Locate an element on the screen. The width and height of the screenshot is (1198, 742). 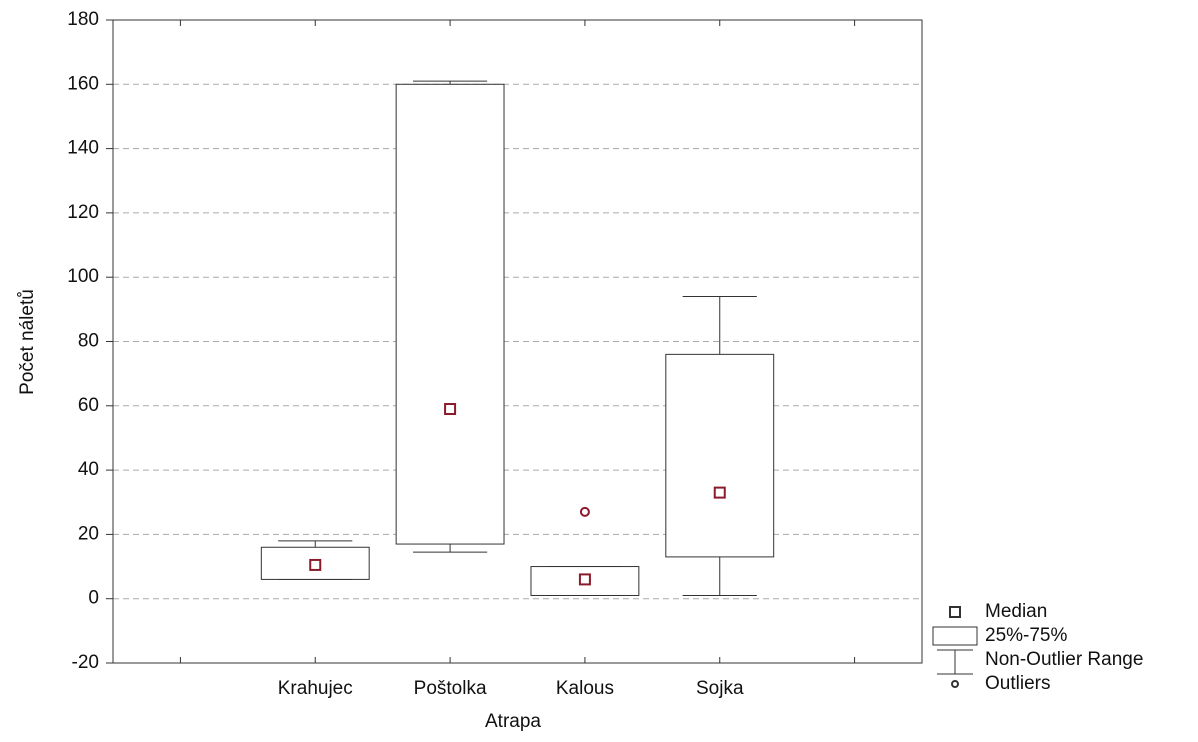
y-tick-label: 80 is located at coordinates (88, 341).